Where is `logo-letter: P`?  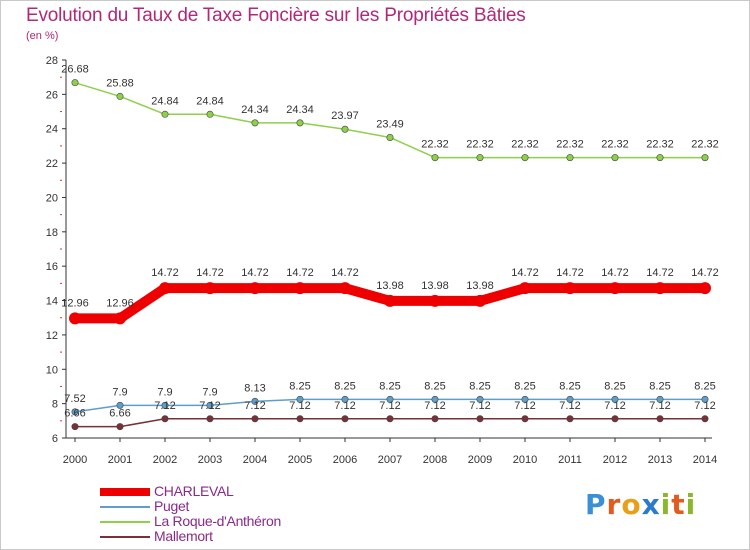
logo-letter: P is located at coordinates (596, 504).